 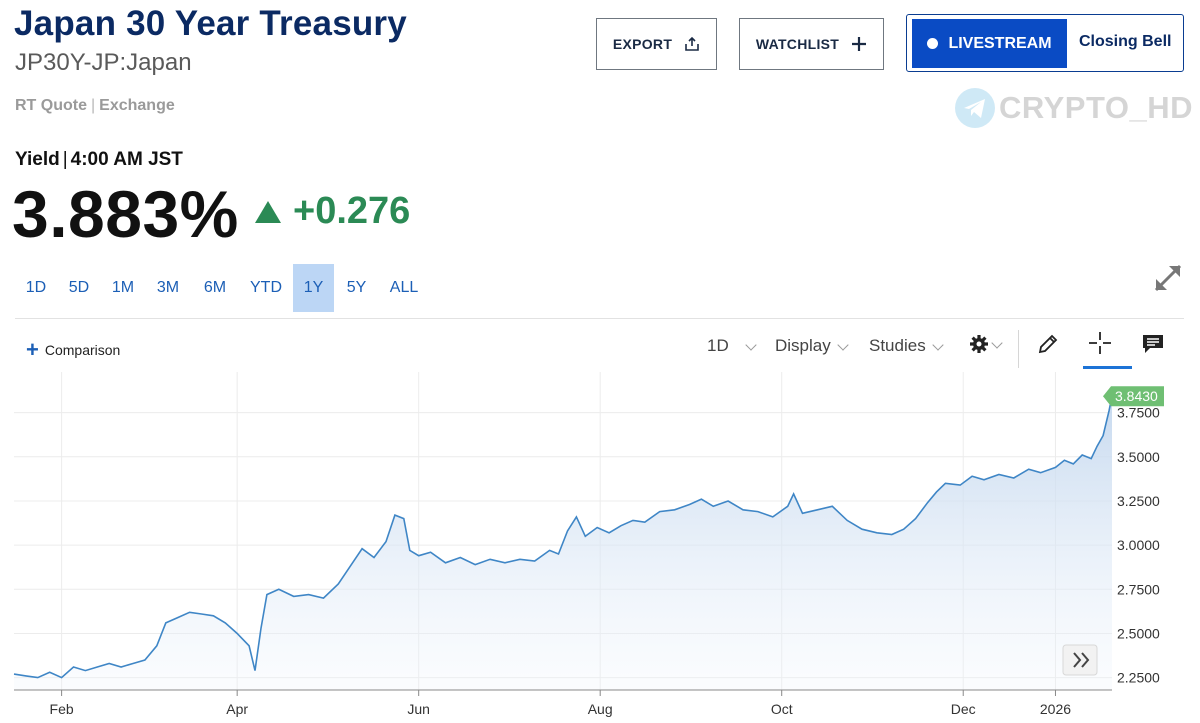 I want to click on pencil-icon, so click(x=1048, y=344).